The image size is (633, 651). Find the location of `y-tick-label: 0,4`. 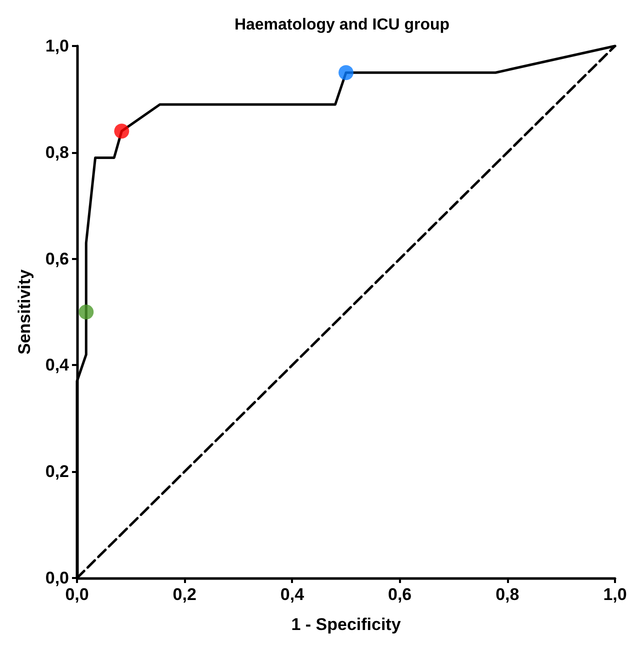

y-tick-label: 0,4 is located at coordinates (57, 365).